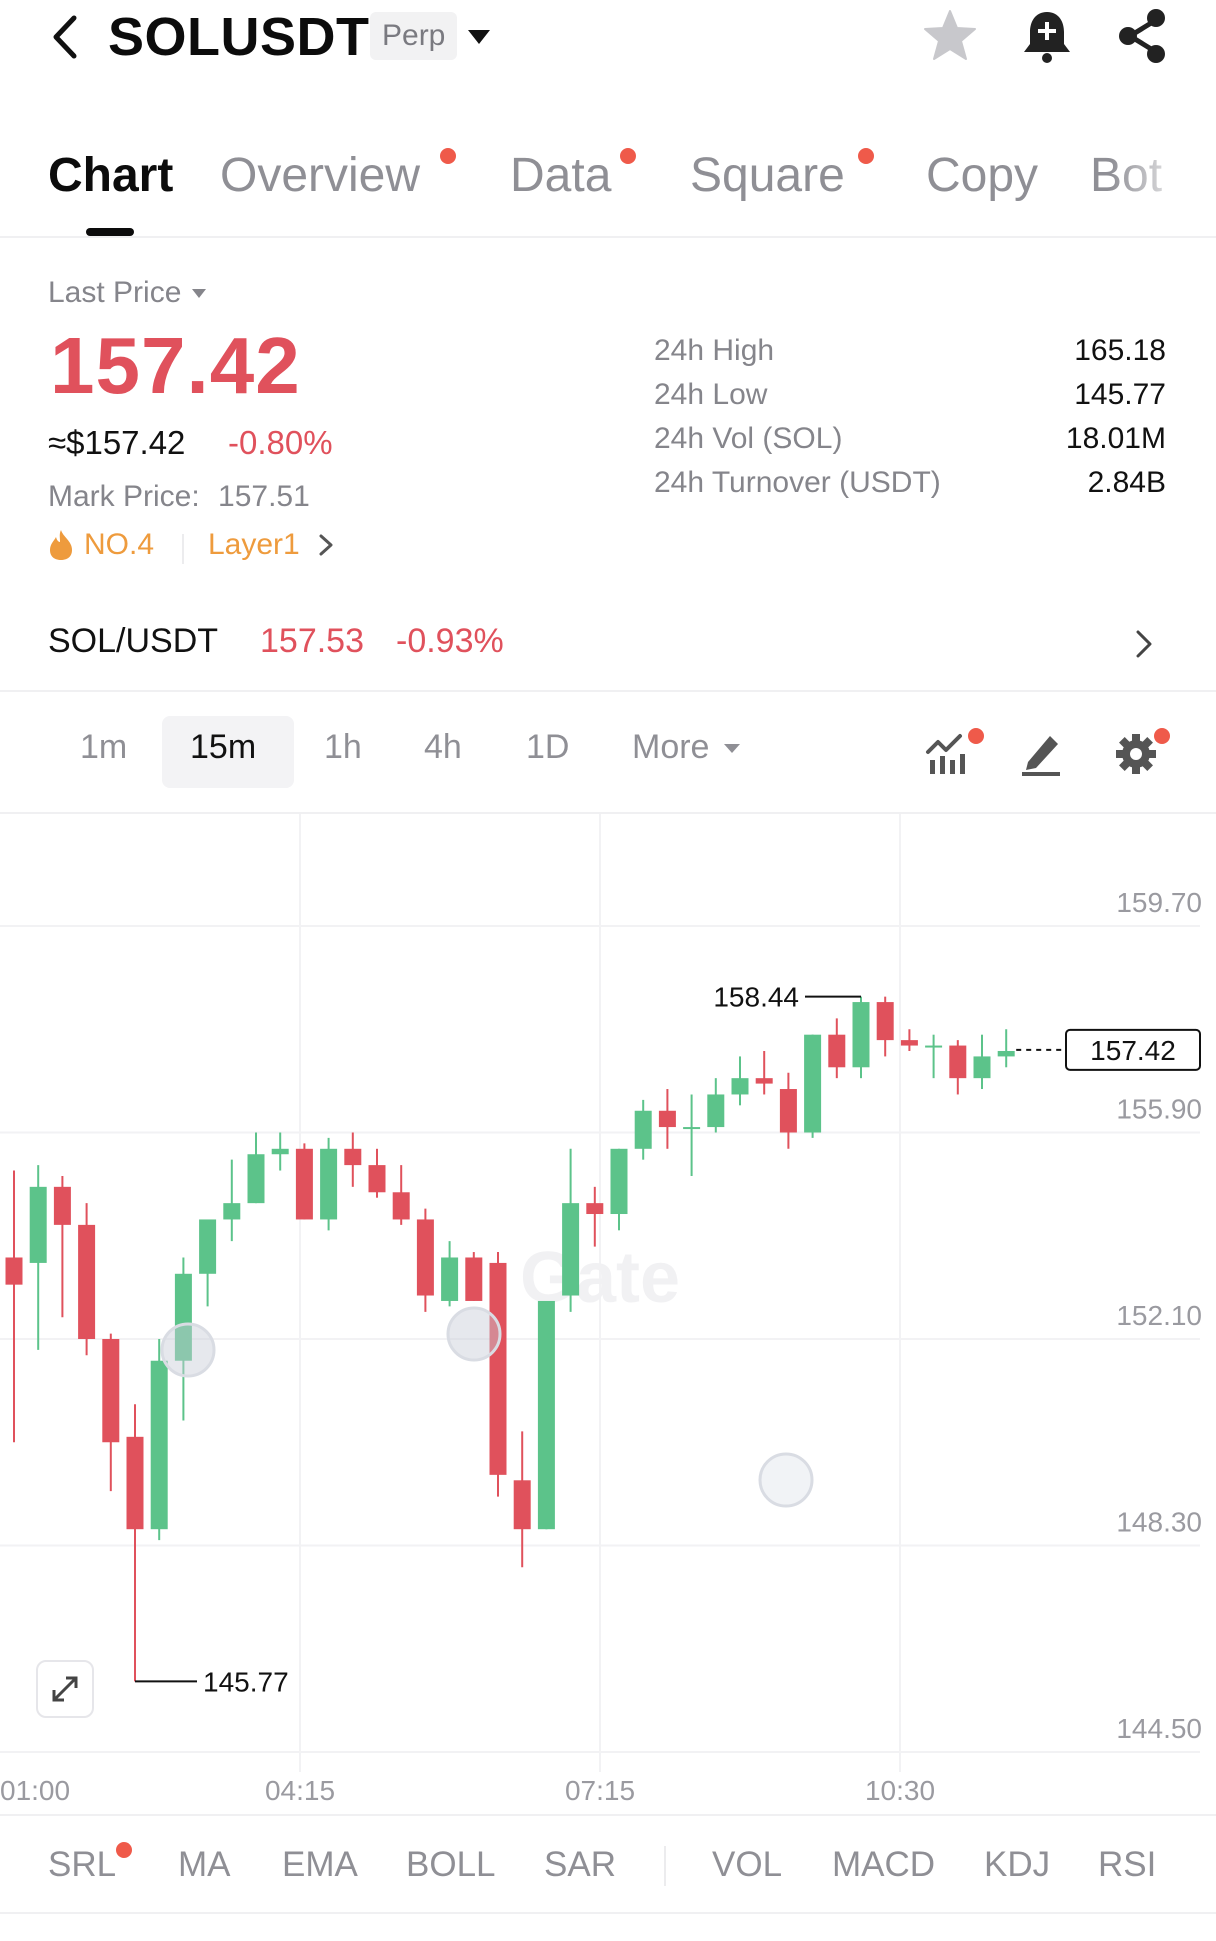  I want to click on price-type-label: Last Price, so click(115, 292).